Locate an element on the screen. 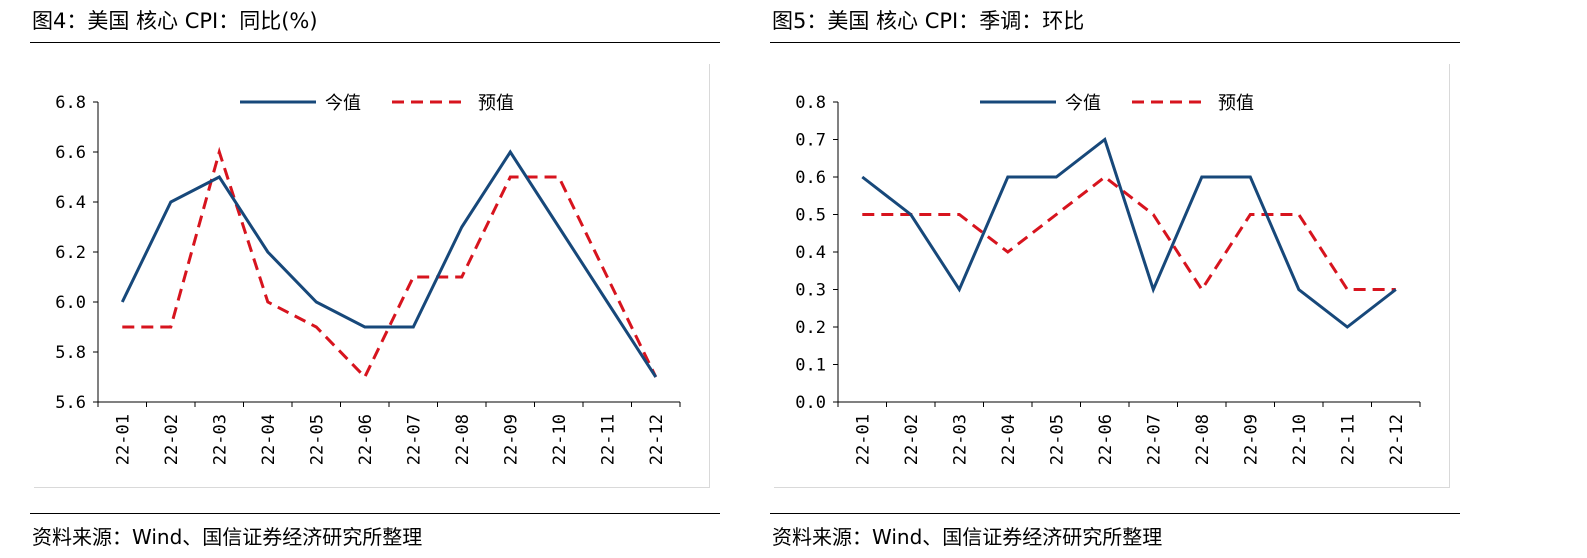 The width and height of the screenshot is (1587, 558). y-tick-label: 6.4 is located at coordinates (70, 203).